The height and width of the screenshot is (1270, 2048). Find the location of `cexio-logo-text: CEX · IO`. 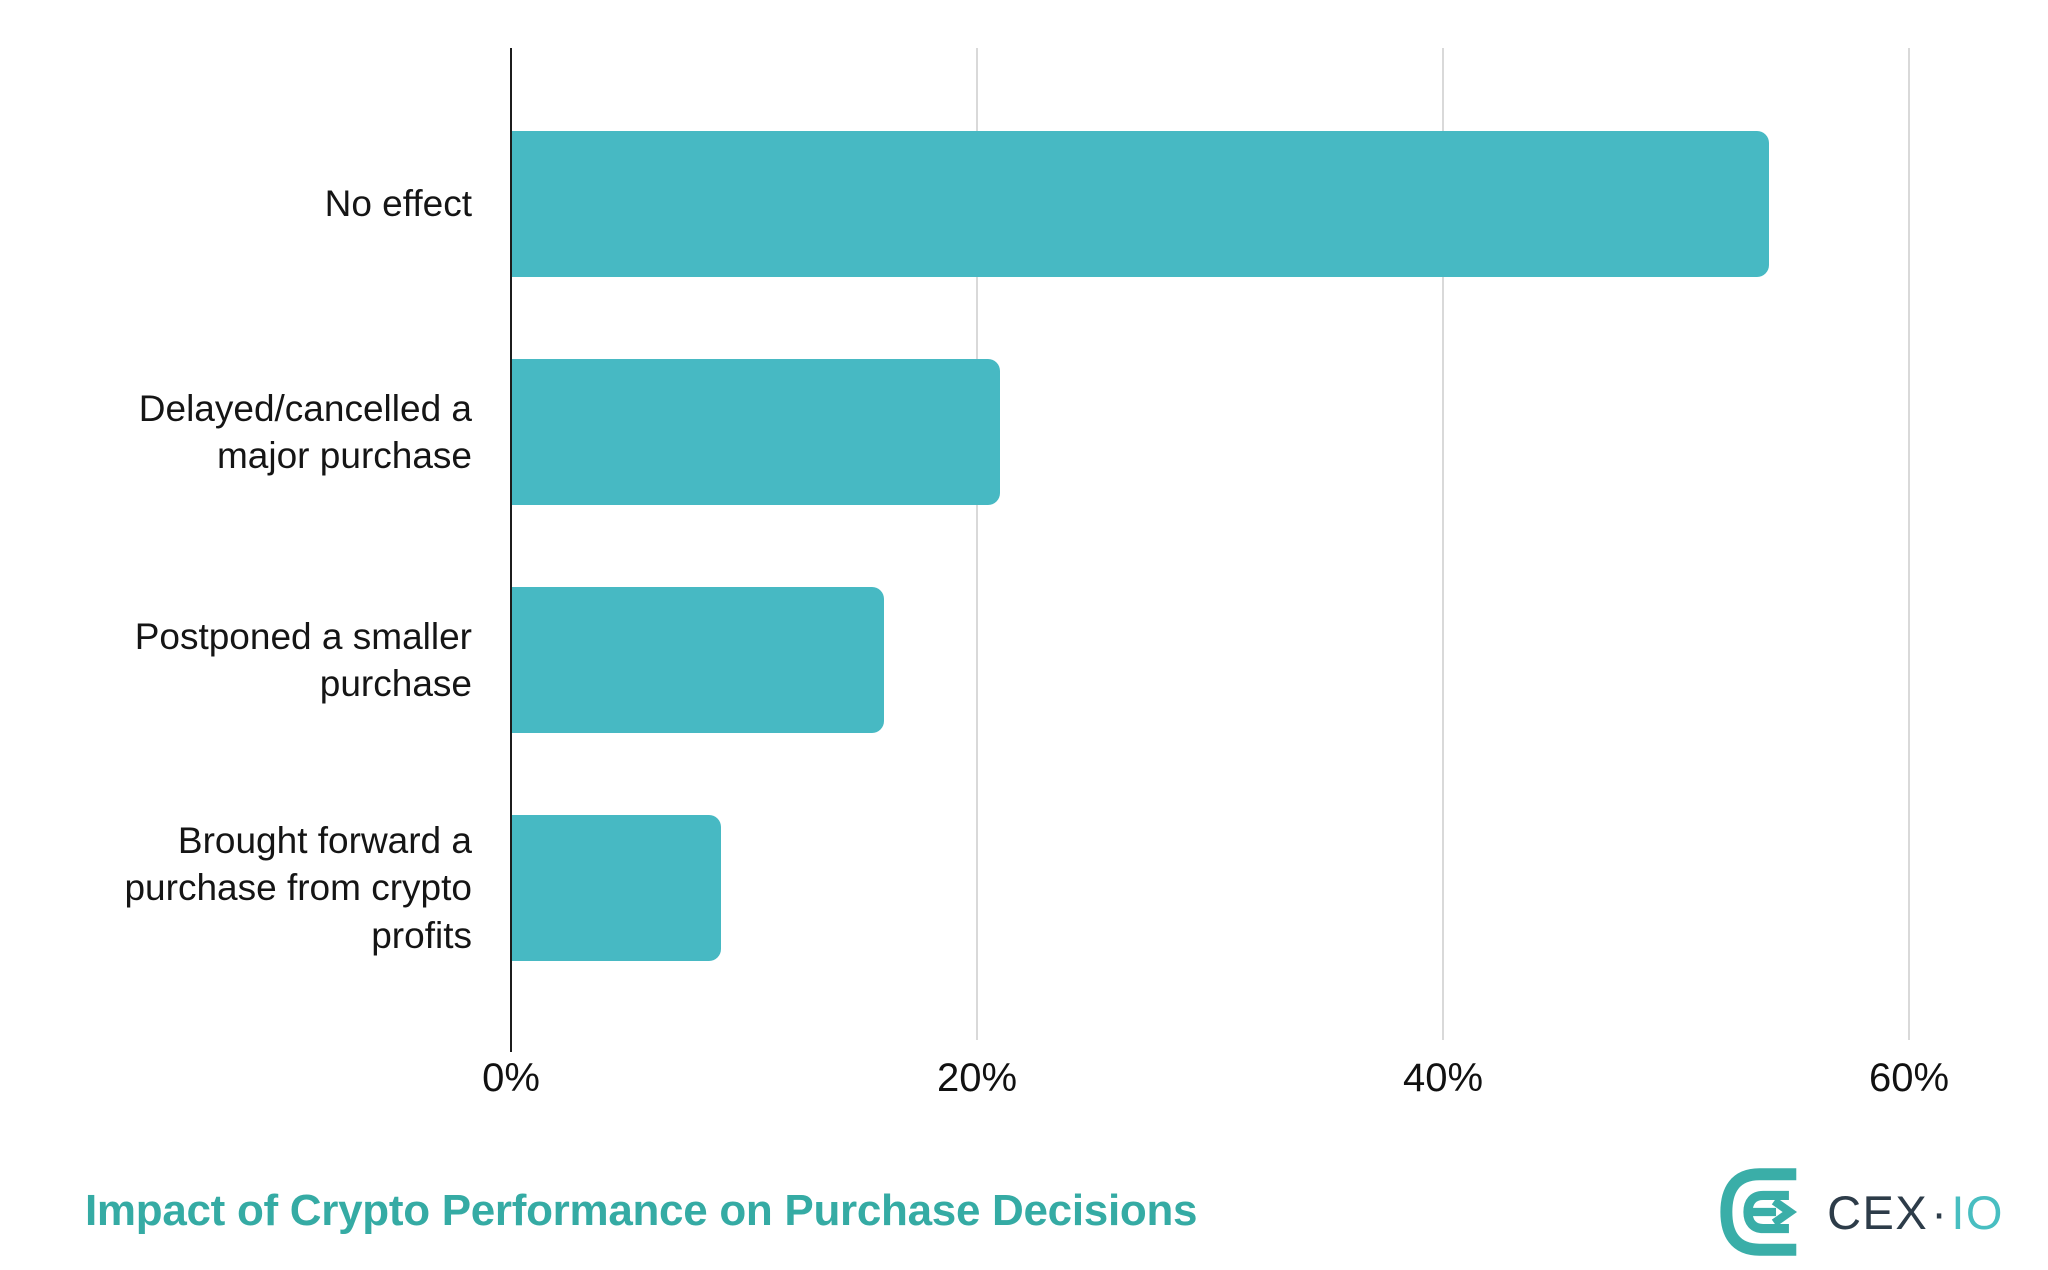

cexio-logo-text: CEX · IO is located at coordinates (1915, 1212).